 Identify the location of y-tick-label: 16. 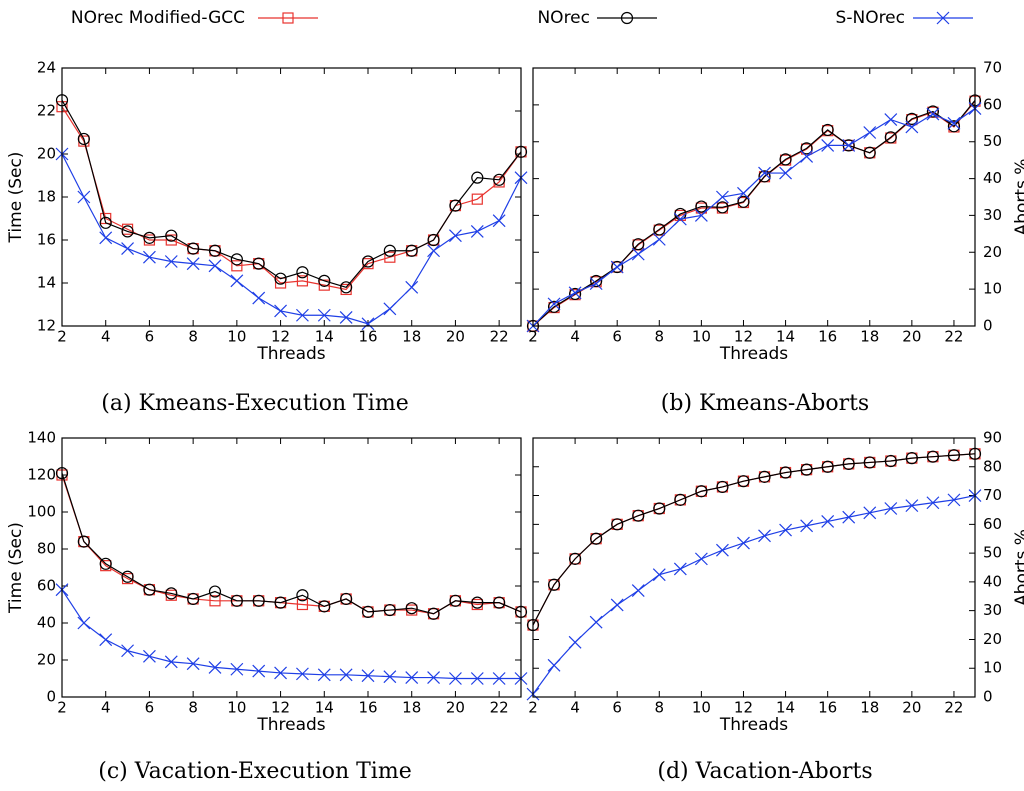
(46, 240).